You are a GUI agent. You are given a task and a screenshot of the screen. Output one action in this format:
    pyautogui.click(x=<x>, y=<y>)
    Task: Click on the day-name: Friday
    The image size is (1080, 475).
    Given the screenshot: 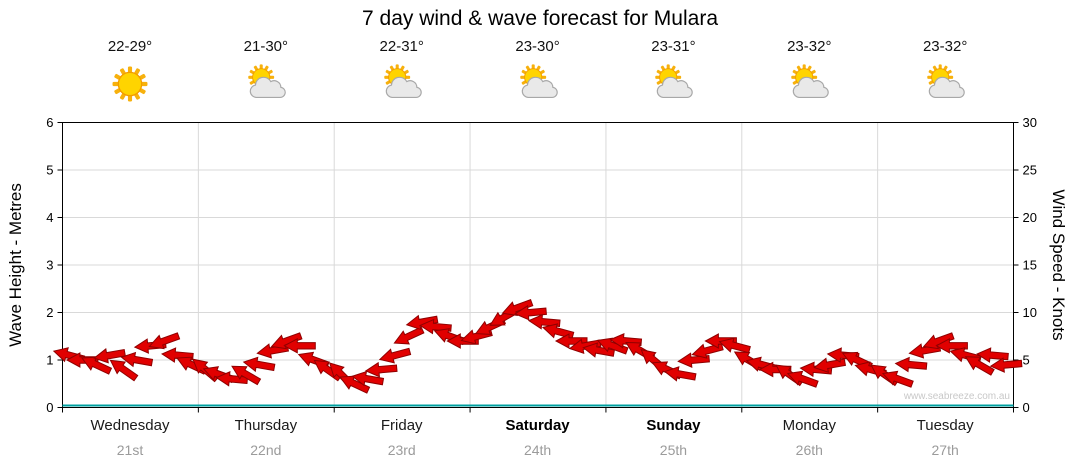 What is the action you would take?
    pyautogui.click(x=401, y=425)
    